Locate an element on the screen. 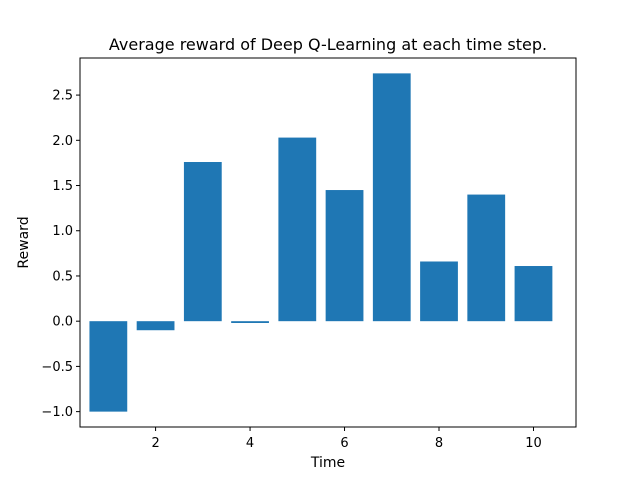 This screenshot has height=480, width=640. y-tick-label: 1.0 is located at coordinates (62, 231).